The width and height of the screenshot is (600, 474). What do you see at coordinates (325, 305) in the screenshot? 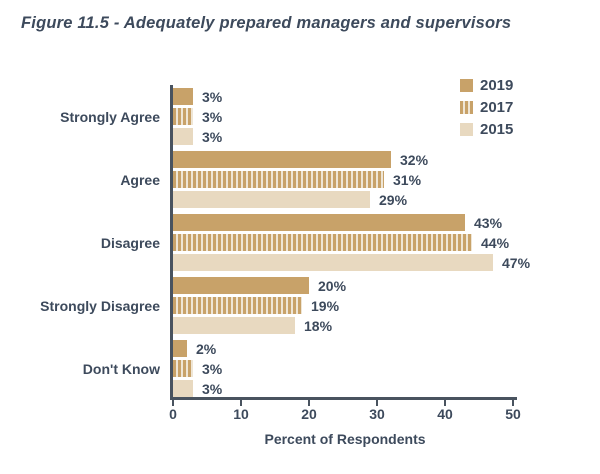
I see `value-label-2017-strongly-disagree: 19%` at bounding box center [325, 305].